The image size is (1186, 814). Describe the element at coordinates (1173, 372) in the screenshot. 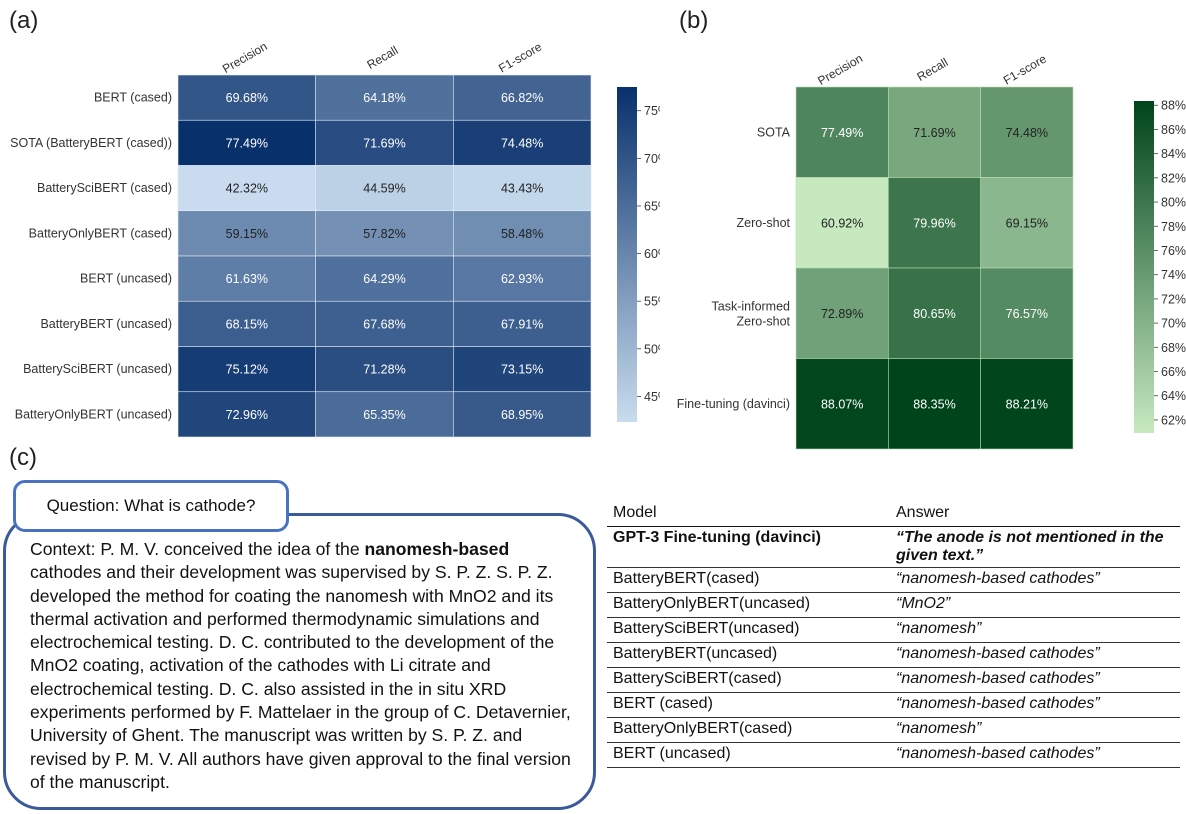

I see `colorbar-tick-label: 66%` at that location.